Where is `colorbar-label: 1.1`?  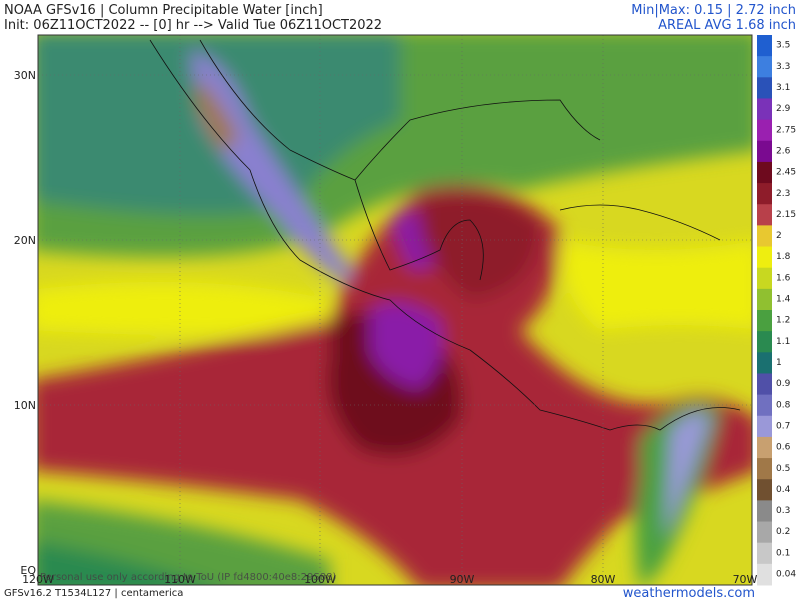 colorbar-label: 1.1 is located at coordinates (783, 342).